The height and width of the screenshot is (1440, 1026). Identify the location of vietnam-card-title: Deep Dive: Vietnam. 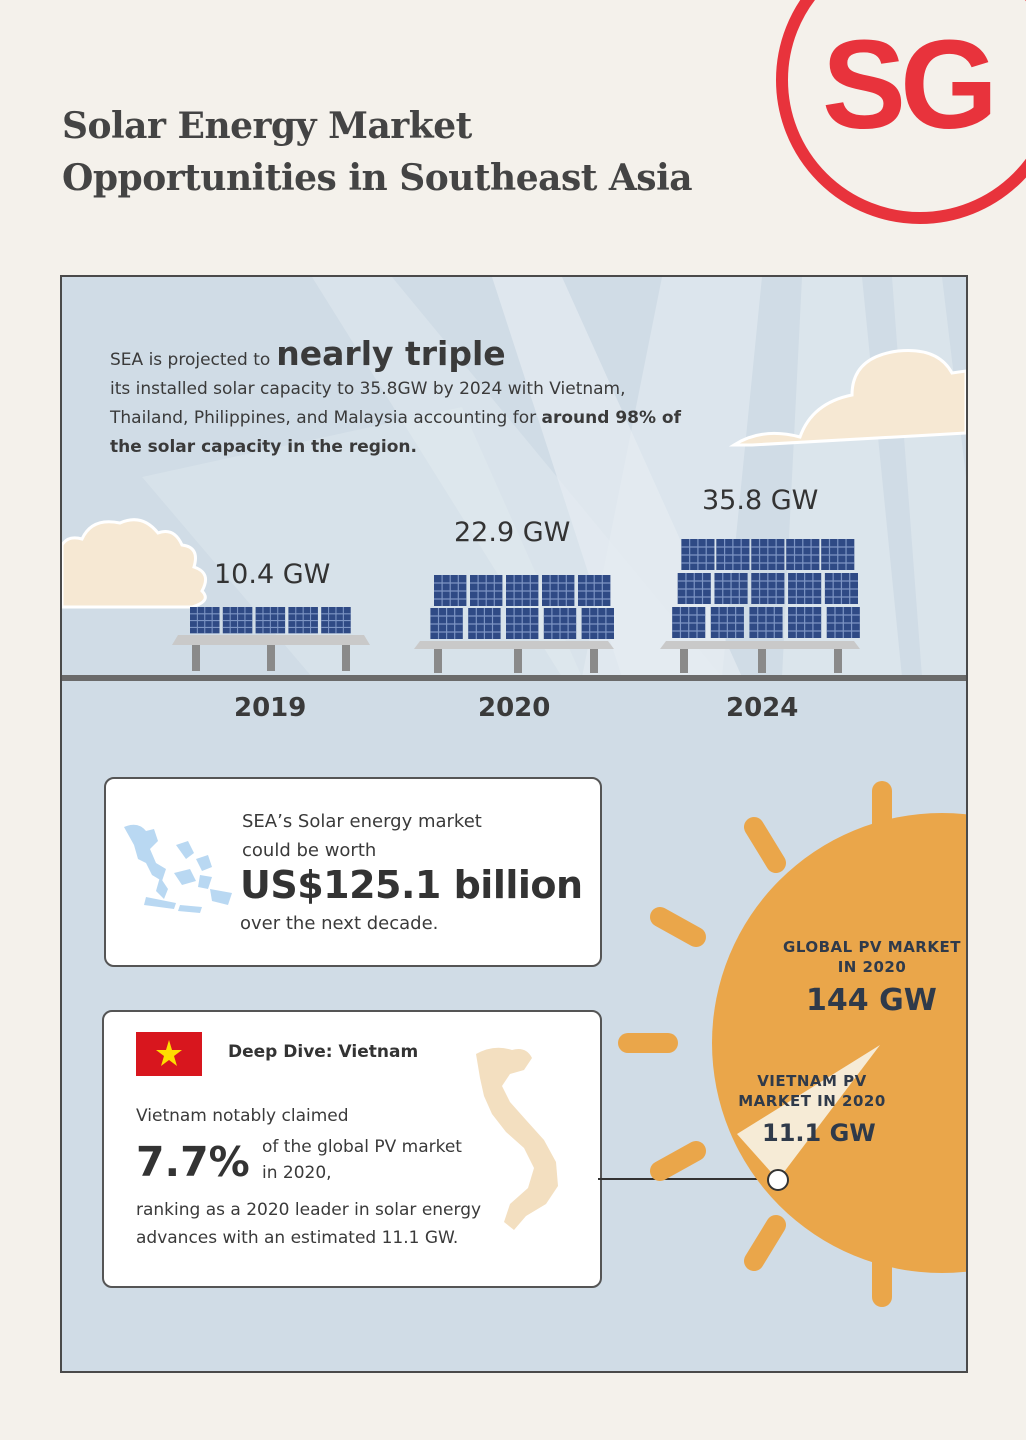
(323, 1052).